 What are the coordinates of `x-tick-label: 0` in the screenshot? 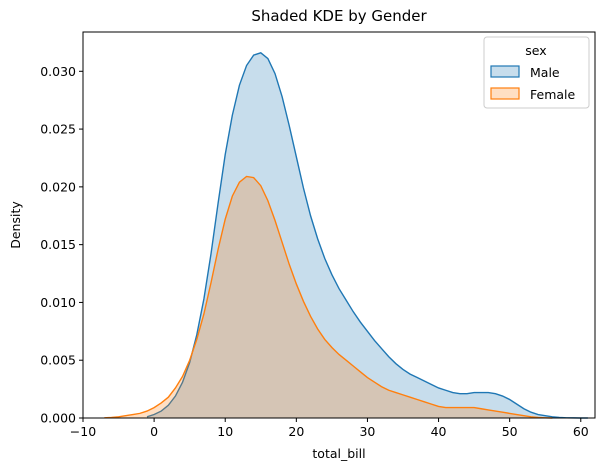 It's located at (154, 431).